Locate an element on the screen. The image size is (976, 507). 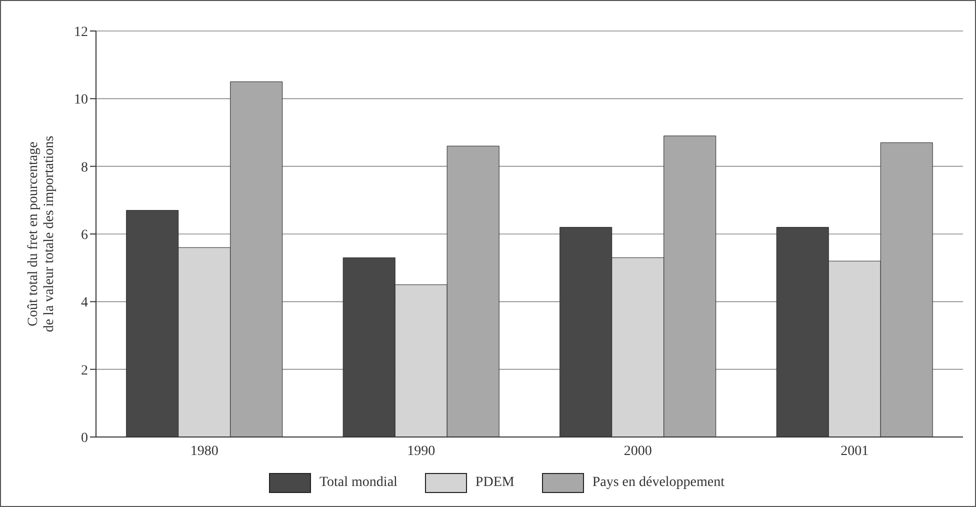
y-tick-label: 0 is located at coordinates (84, 438).